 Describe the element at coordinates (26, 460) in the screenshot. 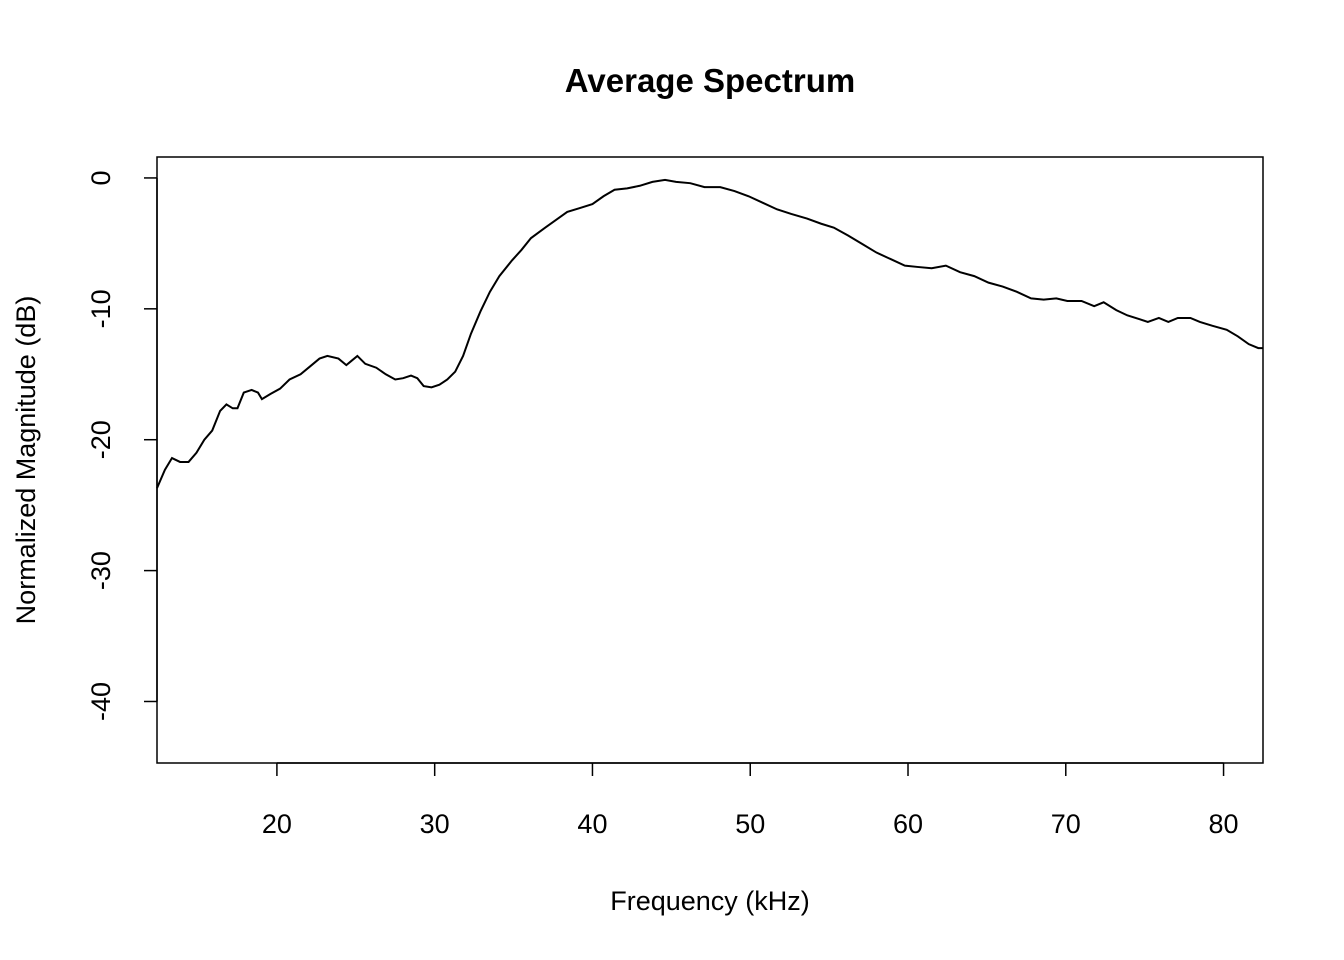

I see `y-axis-label: Normalized Magnitude (dB)` at that location.